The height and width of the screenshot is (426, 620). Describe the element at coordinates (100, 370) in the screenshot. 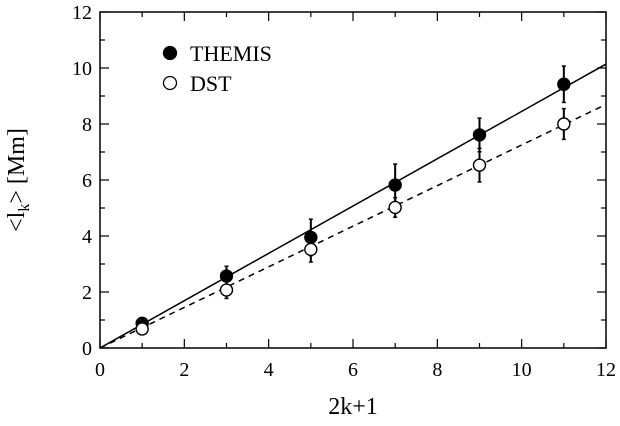

I see `x-tick-label: 0` at that location.